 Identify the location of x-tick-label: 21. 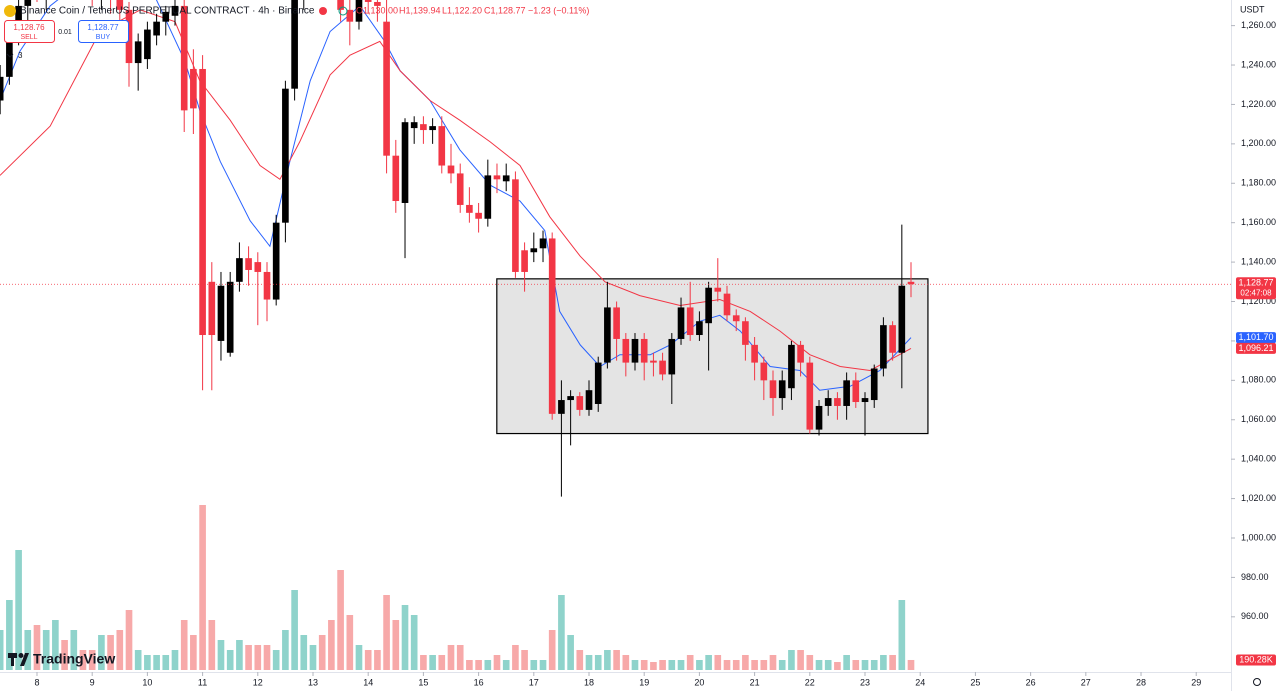
(755, 682).